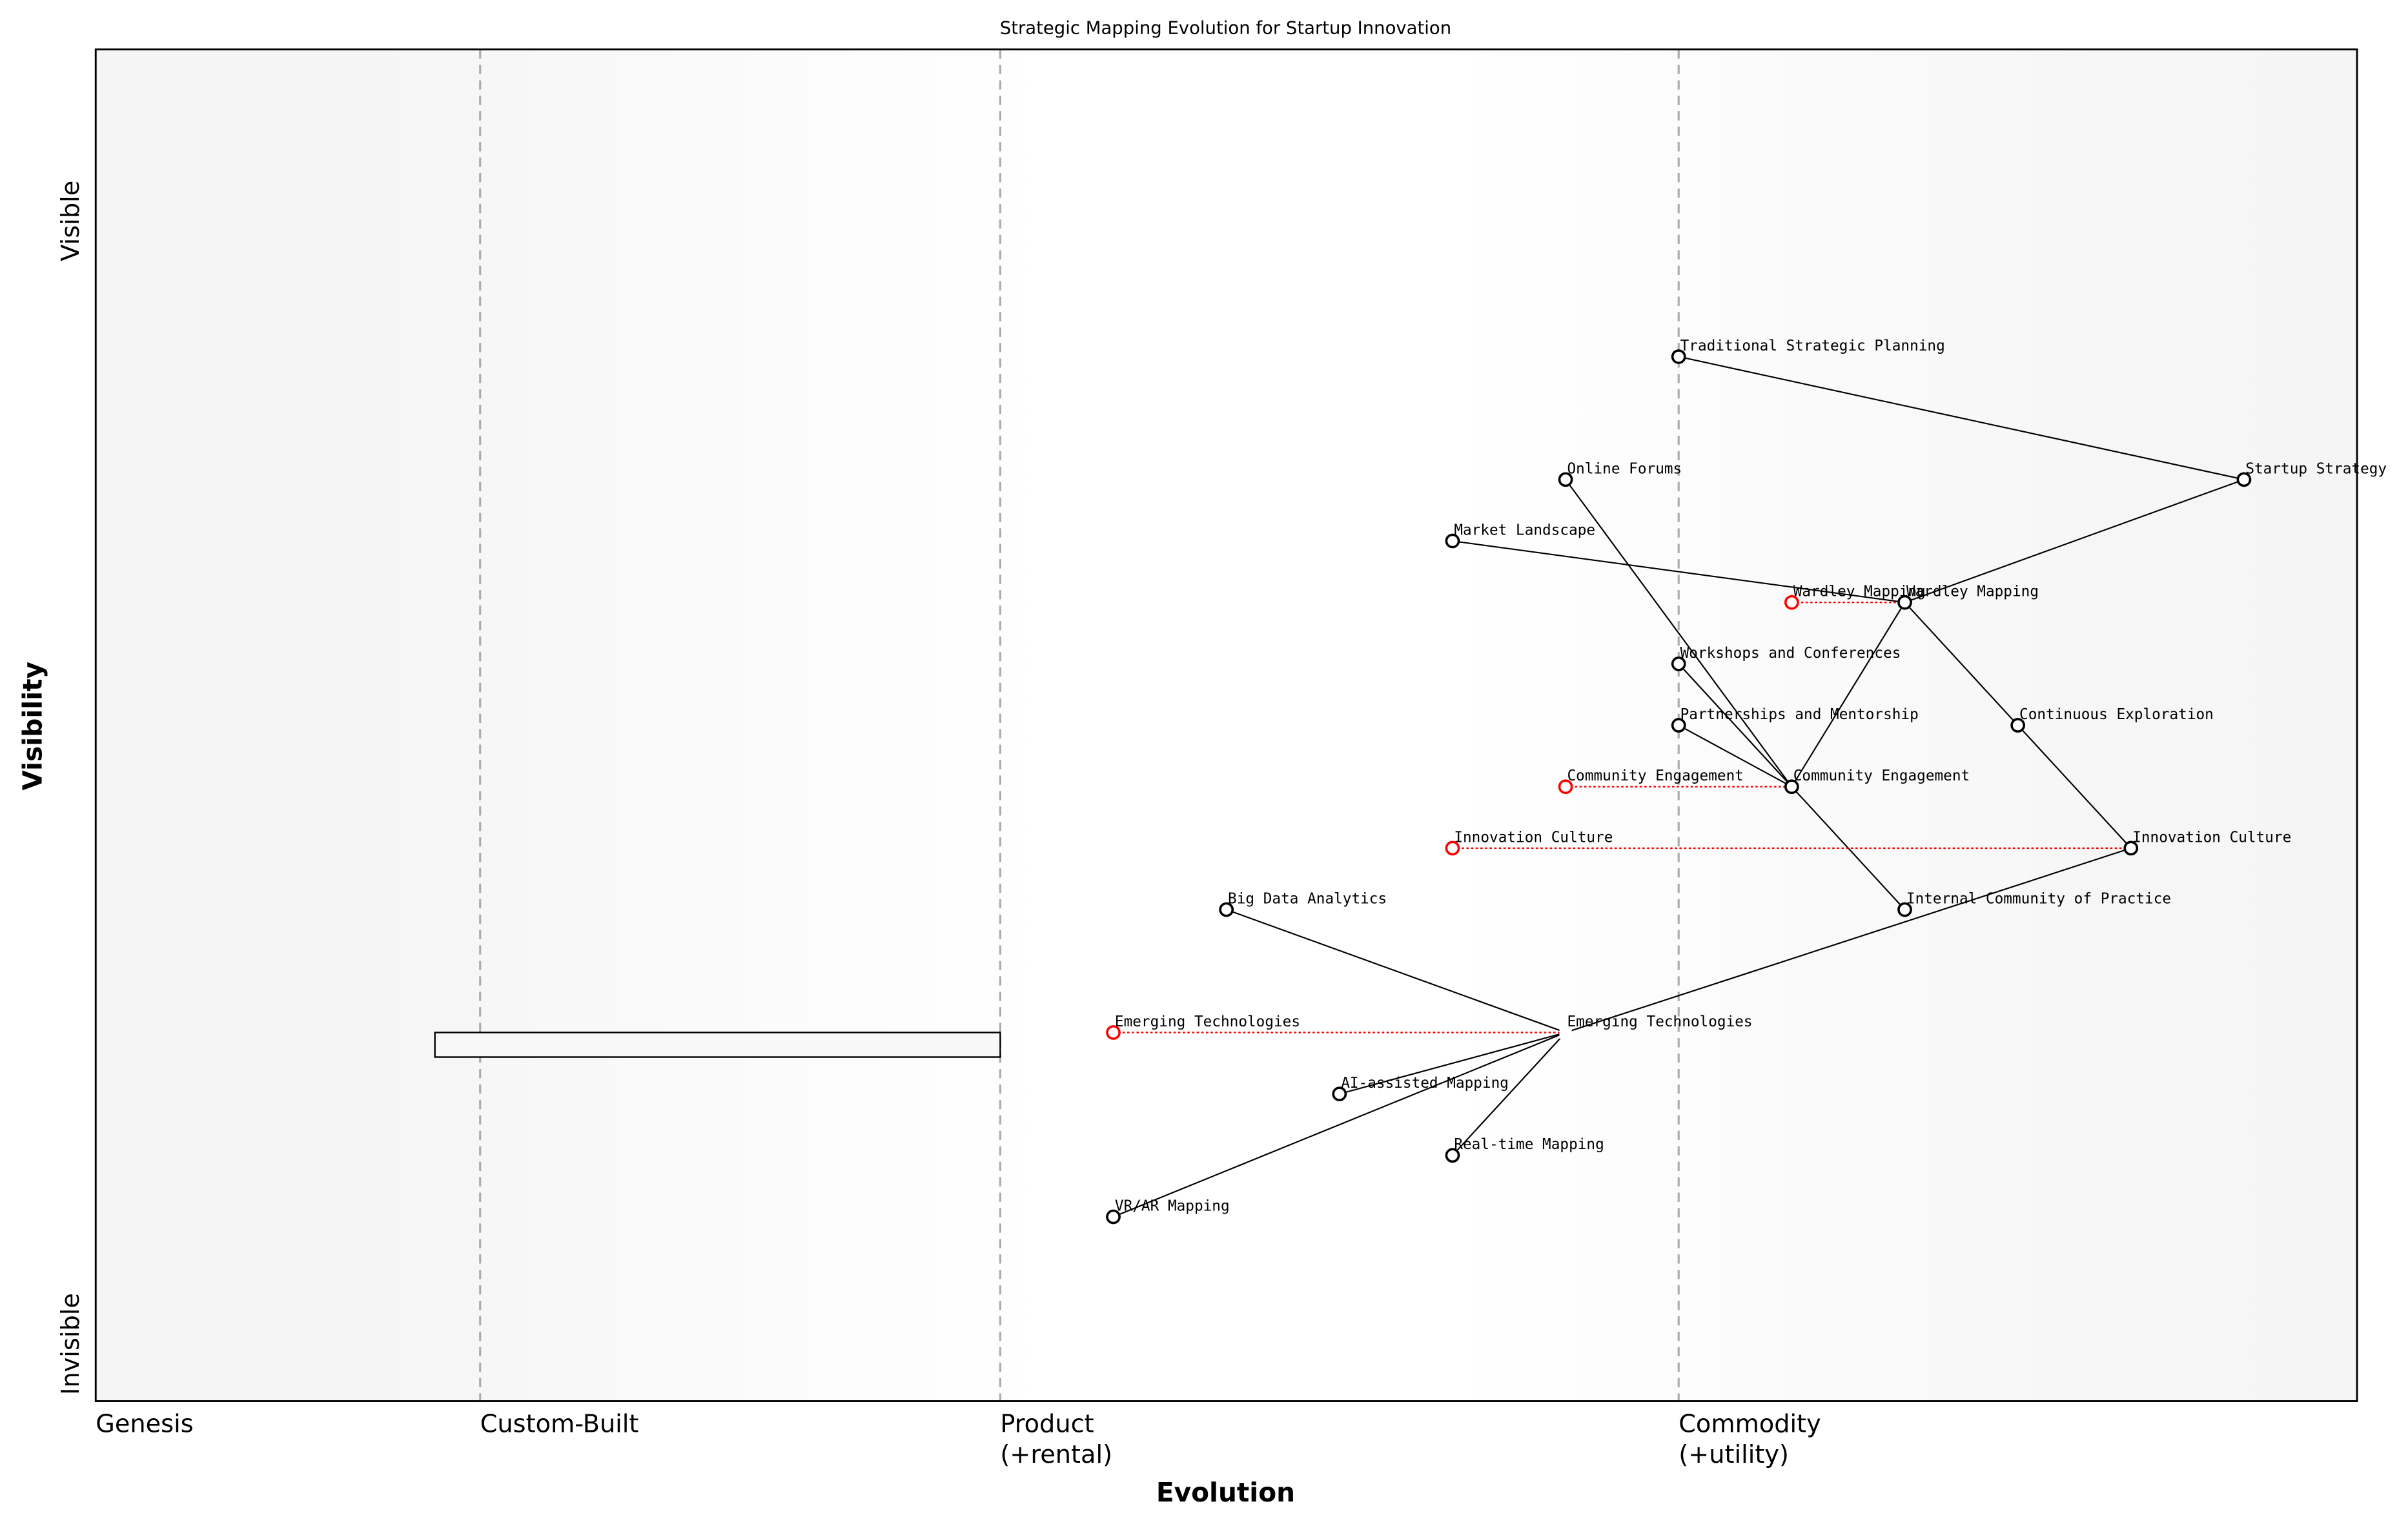 This screenshot has height=1517, width=2408. Describe the element at coordinates (2316, 469) in the screenshot. I see `component-label: Startup Strategy` at that location.